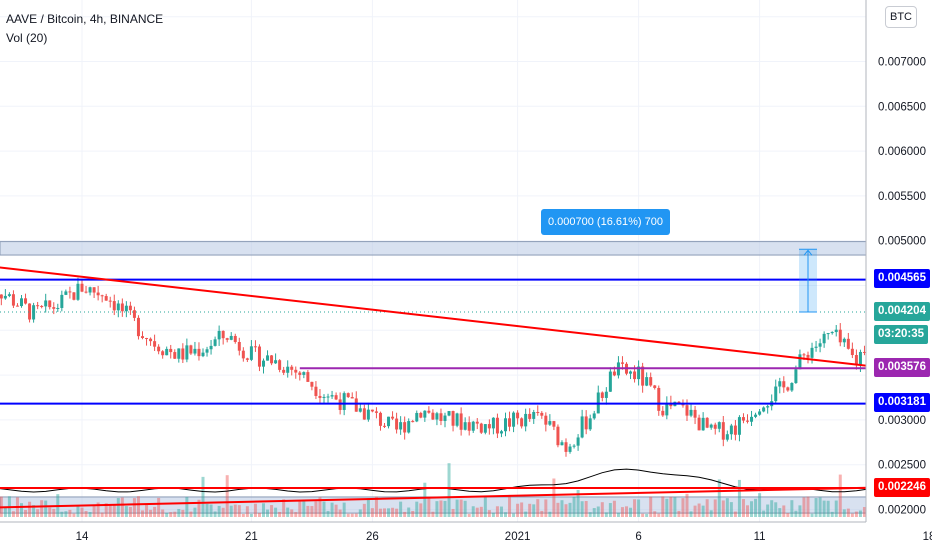 The height and width of the screenshot is (550, 932). Describe the element at coordinates (82, 537) in the screenshot. I see `x-tick-label: 14` at that location.